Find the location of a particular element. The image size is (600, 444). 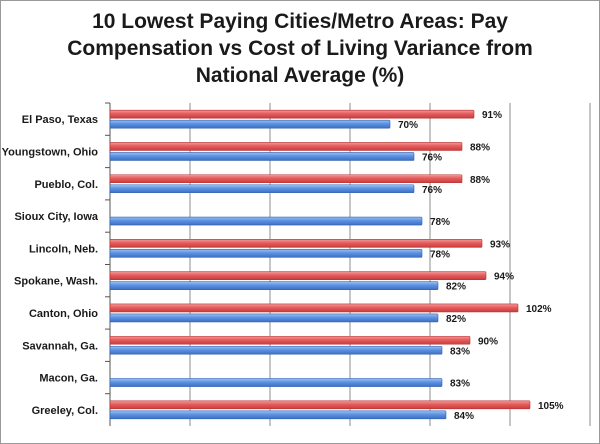

category-label: Canton, Ohio is located at coordinates (63, 314).